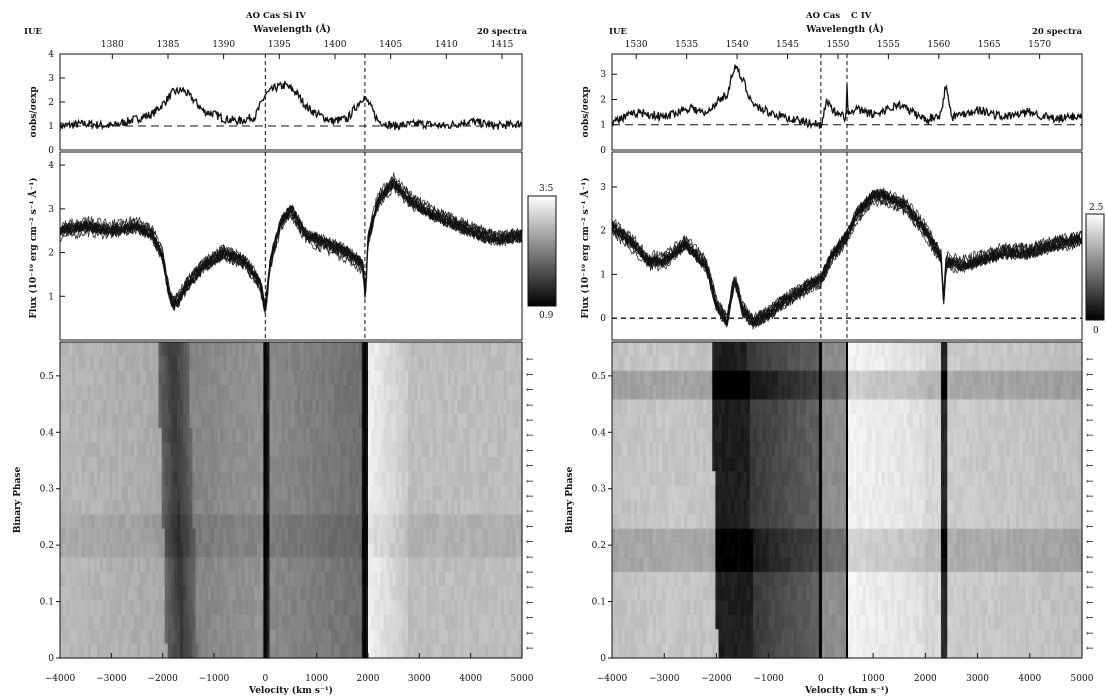 This screenshot has height=700, width=1106. What do you see at coordinates (335, 45) in the screenshot?
I see `wavelength-tick-label-4: 1400` at bounding box center [335, 45].